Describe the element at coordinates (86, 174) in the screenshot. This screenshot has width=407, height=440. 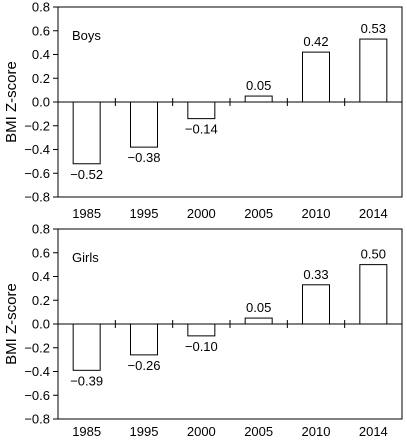
I see `data-label: −0.52` at that location.